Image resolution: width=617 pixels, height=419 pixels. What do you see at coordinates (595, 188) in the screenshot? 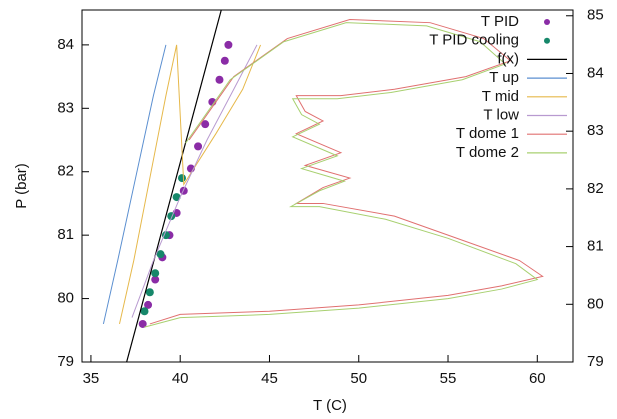
I see `y2-tick-label: 82` at bounding box center [595, 188].